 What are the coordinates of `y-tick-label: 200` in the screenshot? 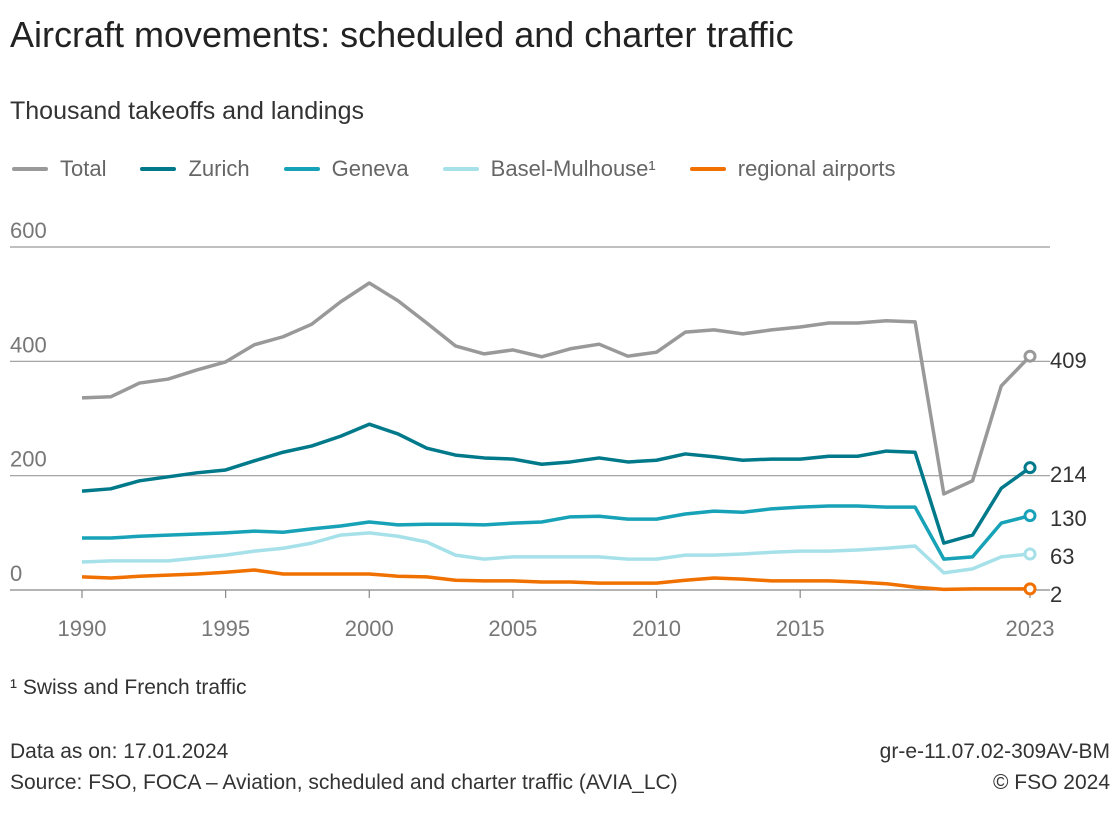 It's located at (28, 459).